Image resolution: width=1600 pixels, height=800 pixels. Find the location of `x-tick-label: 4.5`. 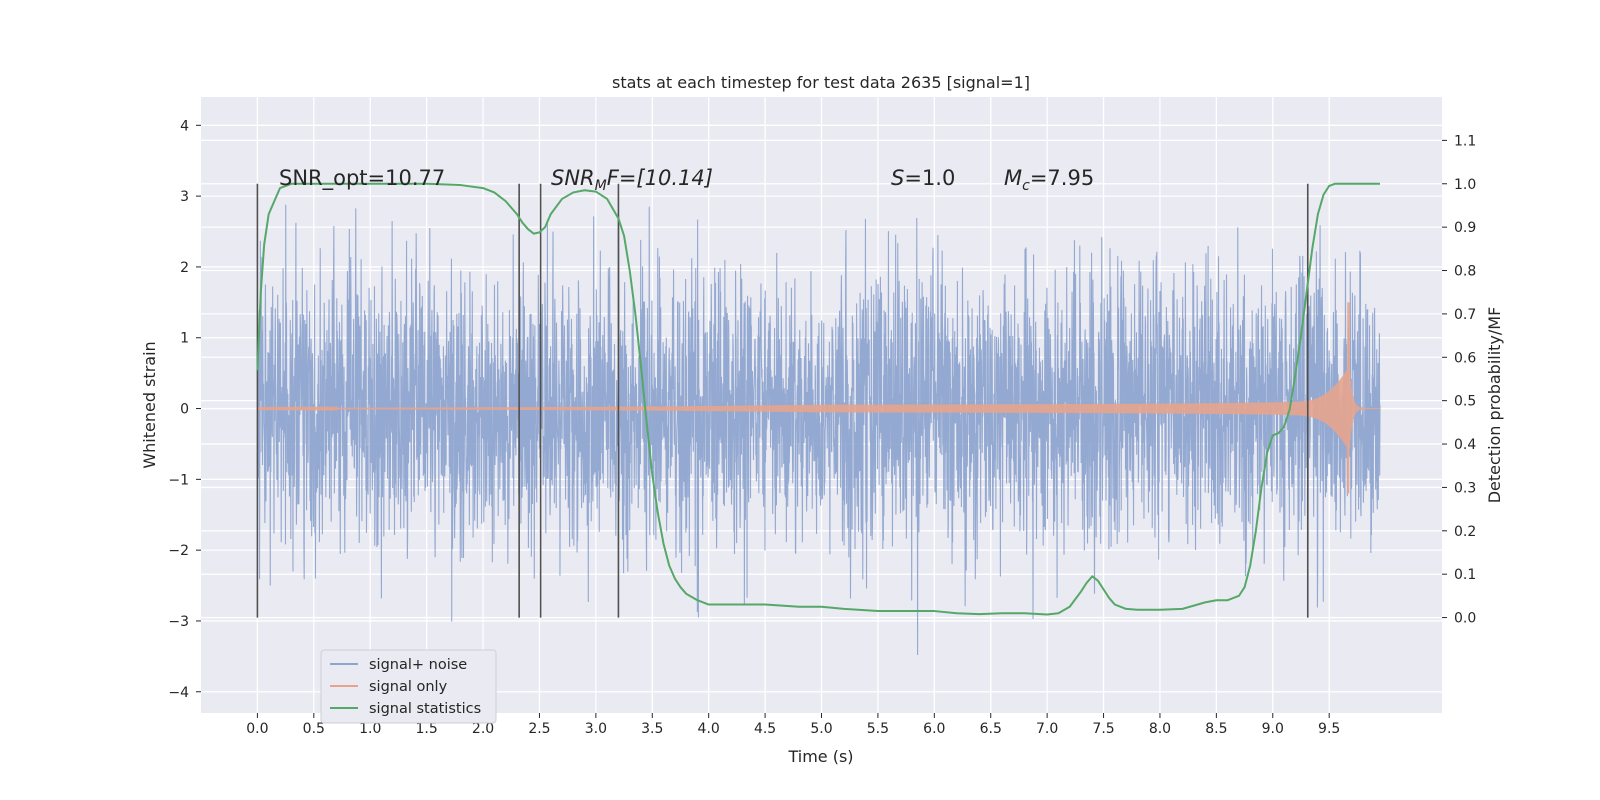

x-tick-label: 4.5 is located at coordinates (765, 729).